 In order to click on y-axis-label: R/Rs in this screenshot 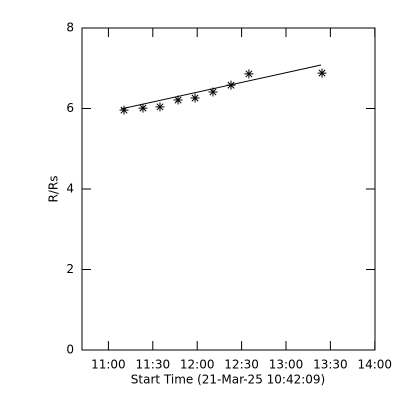, I will do `click(54, 189)`.